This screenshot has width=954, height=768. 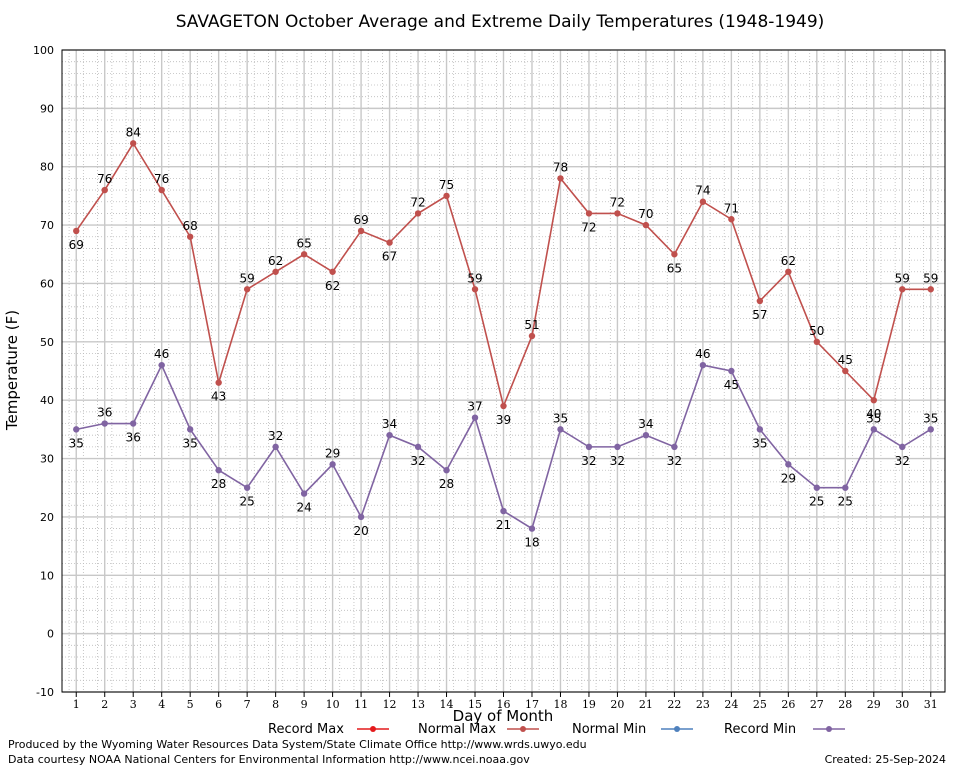 What do you see at coordinates (104, 704) in the screenshot?
I see `x-tick-label: 2` at bounding box center [104, 704].